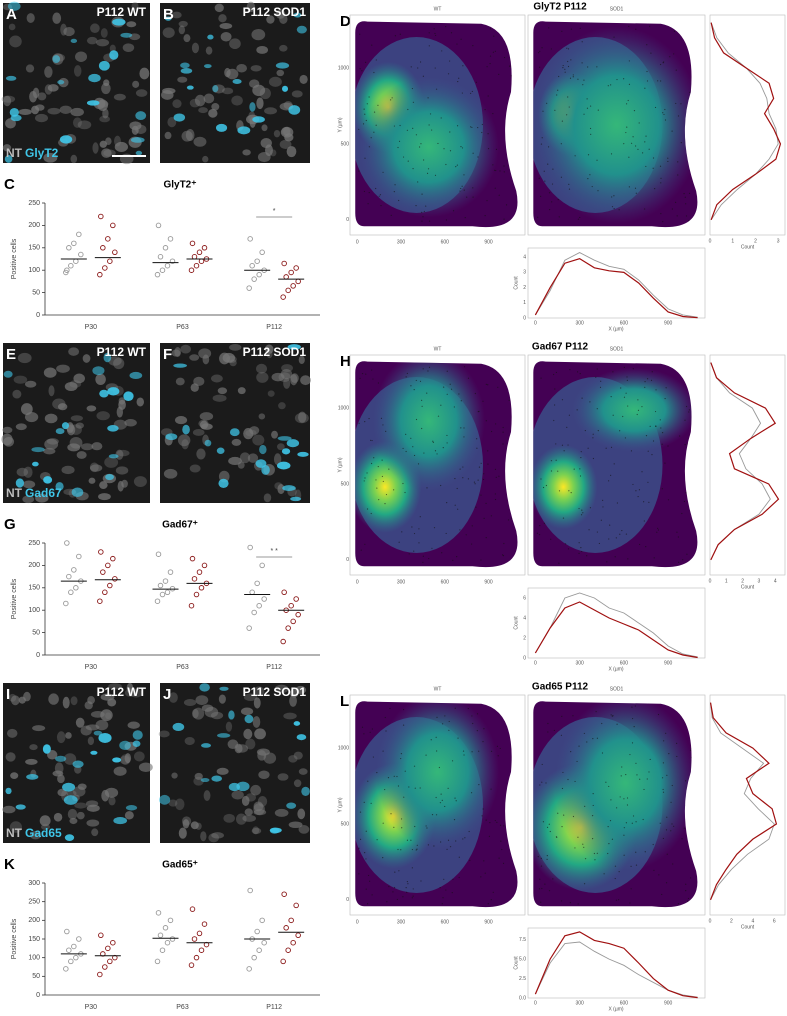  Describe the element at coordinates (42, 153) in the screenshot. I see `stain-label: GlyT2` at that location.